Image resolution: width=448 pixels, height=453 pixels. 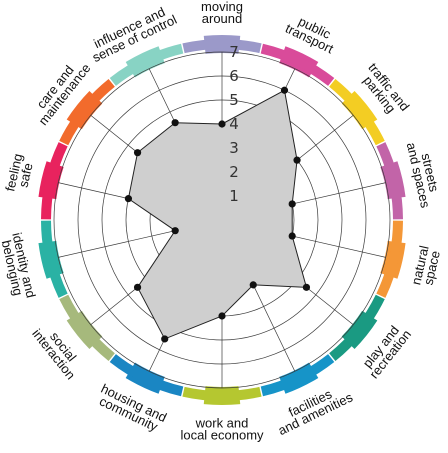 What do you see at coordinates (234, 196) in the screenshot?
I see `tick-label: 1` at bounding box center [234, 196].